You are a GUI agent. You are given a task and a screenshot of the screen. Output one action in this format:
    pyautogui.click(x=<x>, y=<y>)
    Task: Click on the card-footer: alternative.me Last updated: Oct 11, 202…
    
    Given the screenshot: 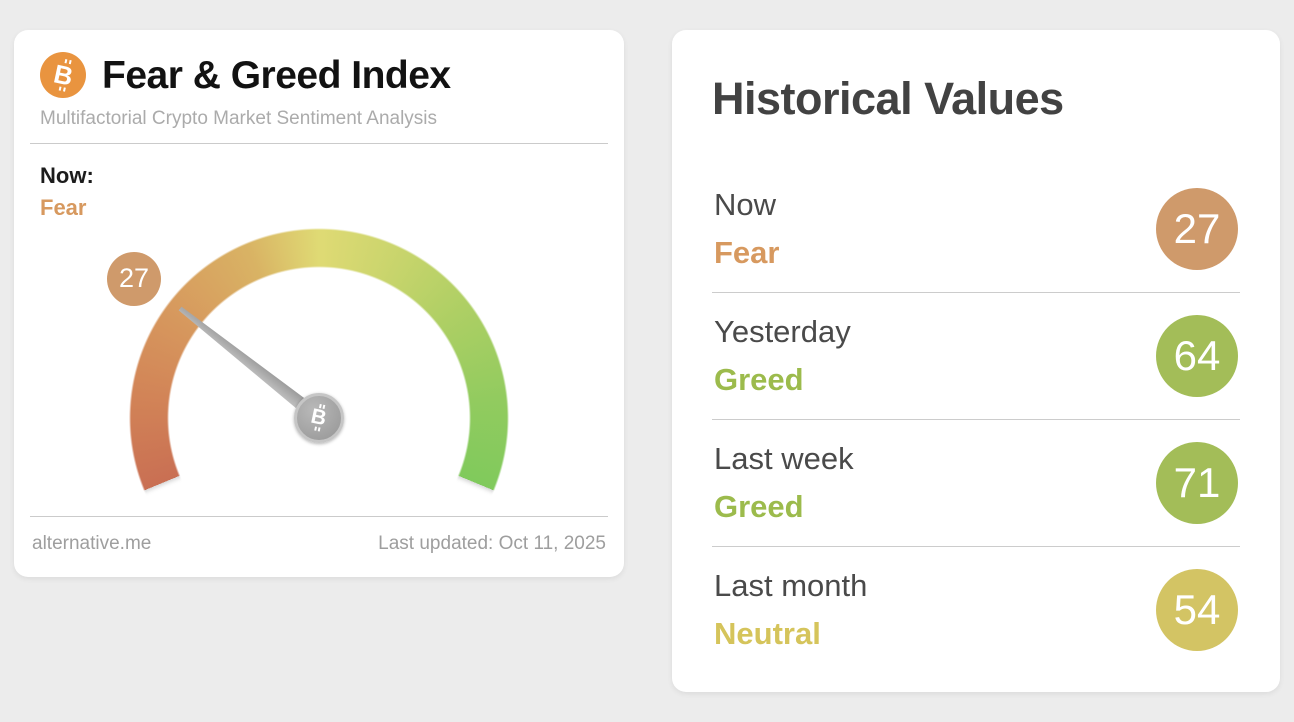 What is the action you would take?
    pyautogui.click(x=319, y=546)
    